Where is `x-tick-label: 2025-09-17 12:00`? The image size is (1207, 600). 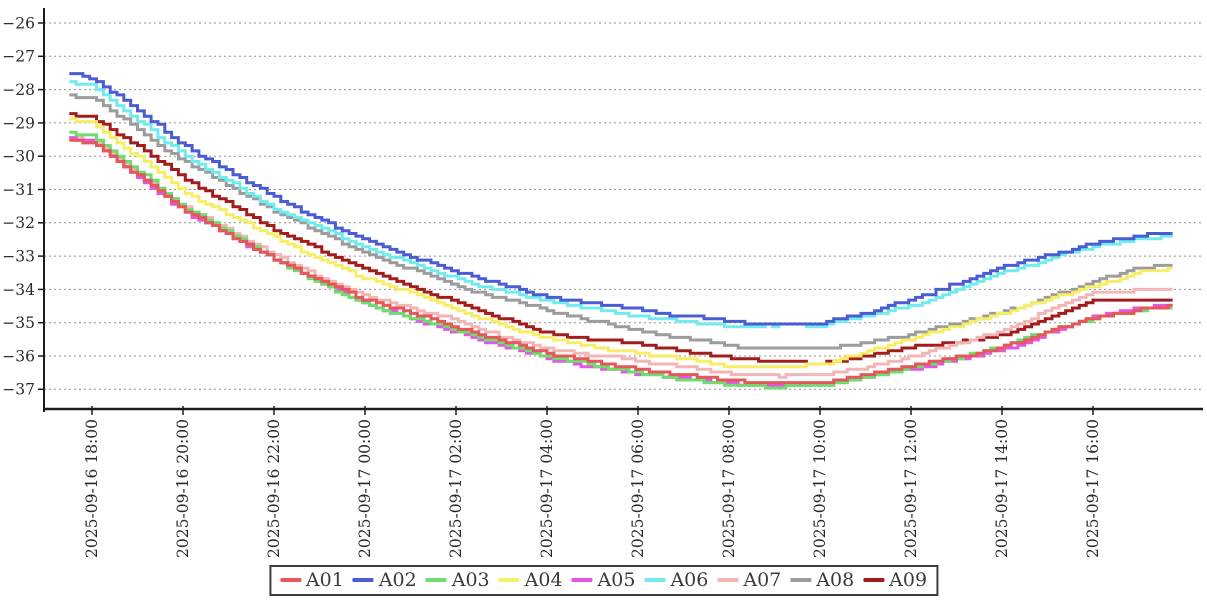 x-tick-label: 2025-09-17 12:00 is located at coordinates (911, 488).